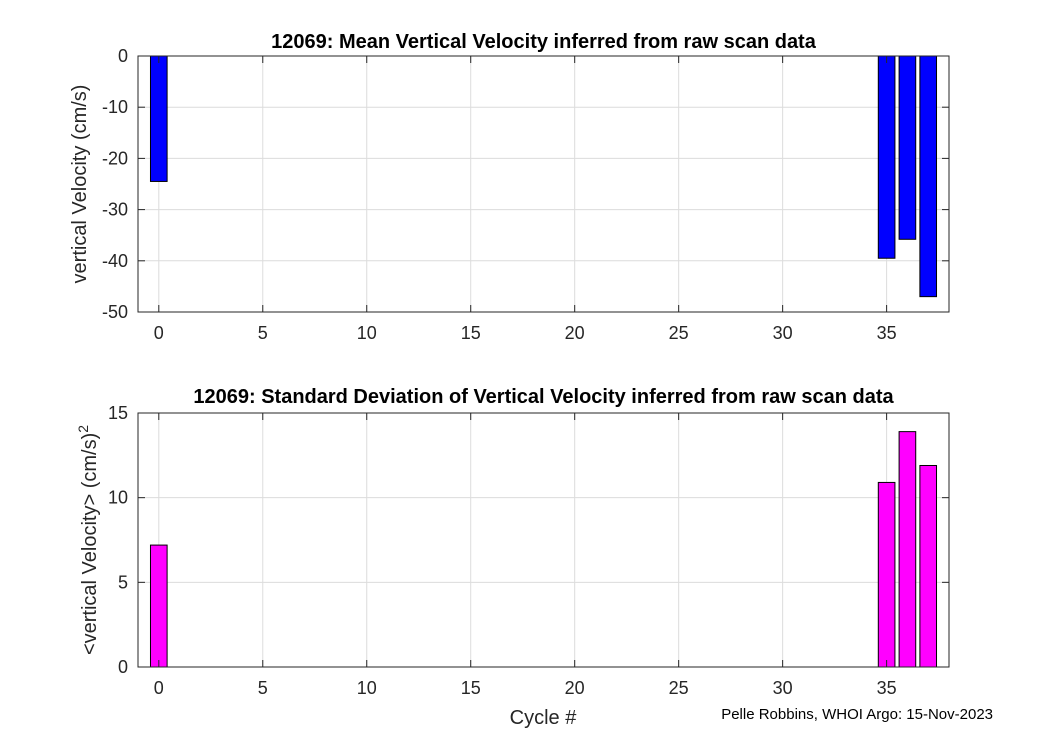 This screenshot has height=750, width=1050. What do you see at coordinates (123, 582) in the screenshot?
I see `y-tick-label: 5` at bounding box center [123, 582].